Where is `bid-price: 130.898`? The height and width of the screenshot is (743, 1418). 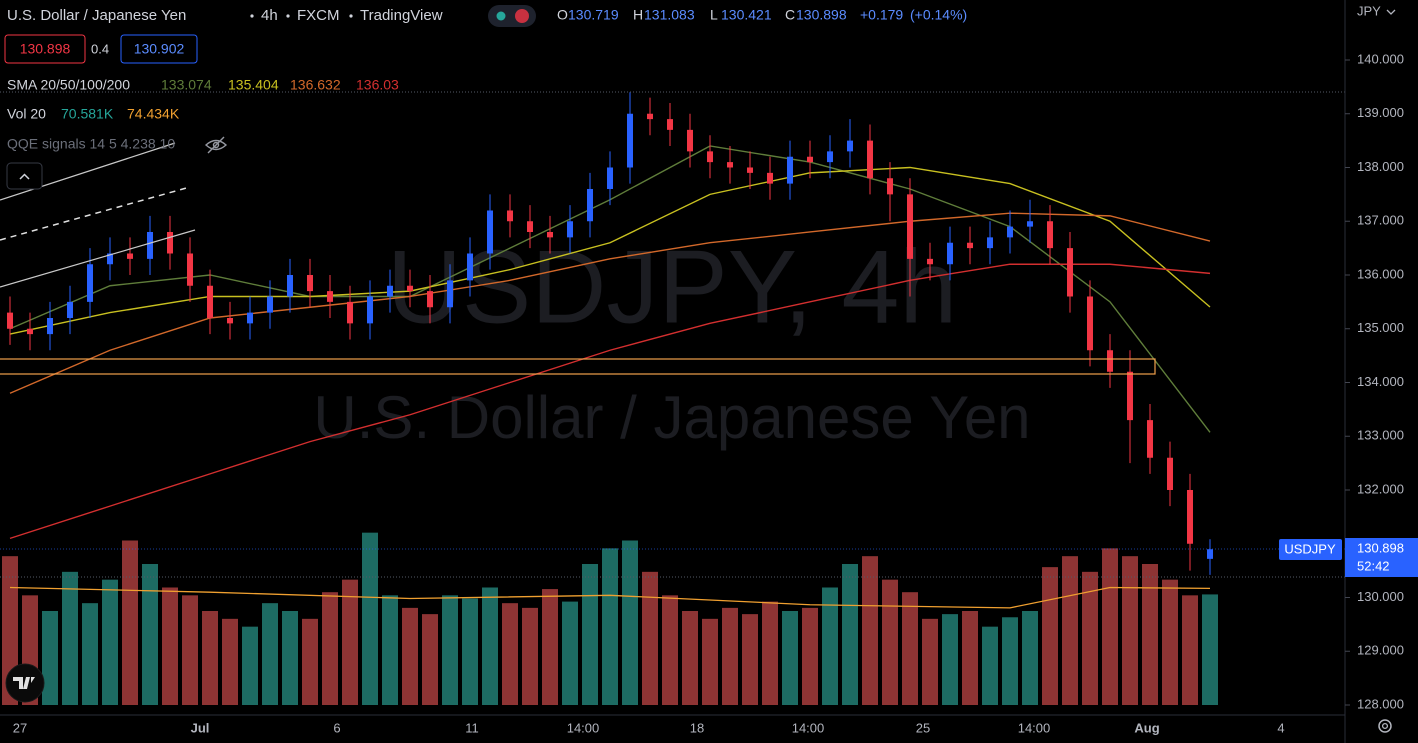
bid-price: 130.898 is located at coordinates (45, 49).